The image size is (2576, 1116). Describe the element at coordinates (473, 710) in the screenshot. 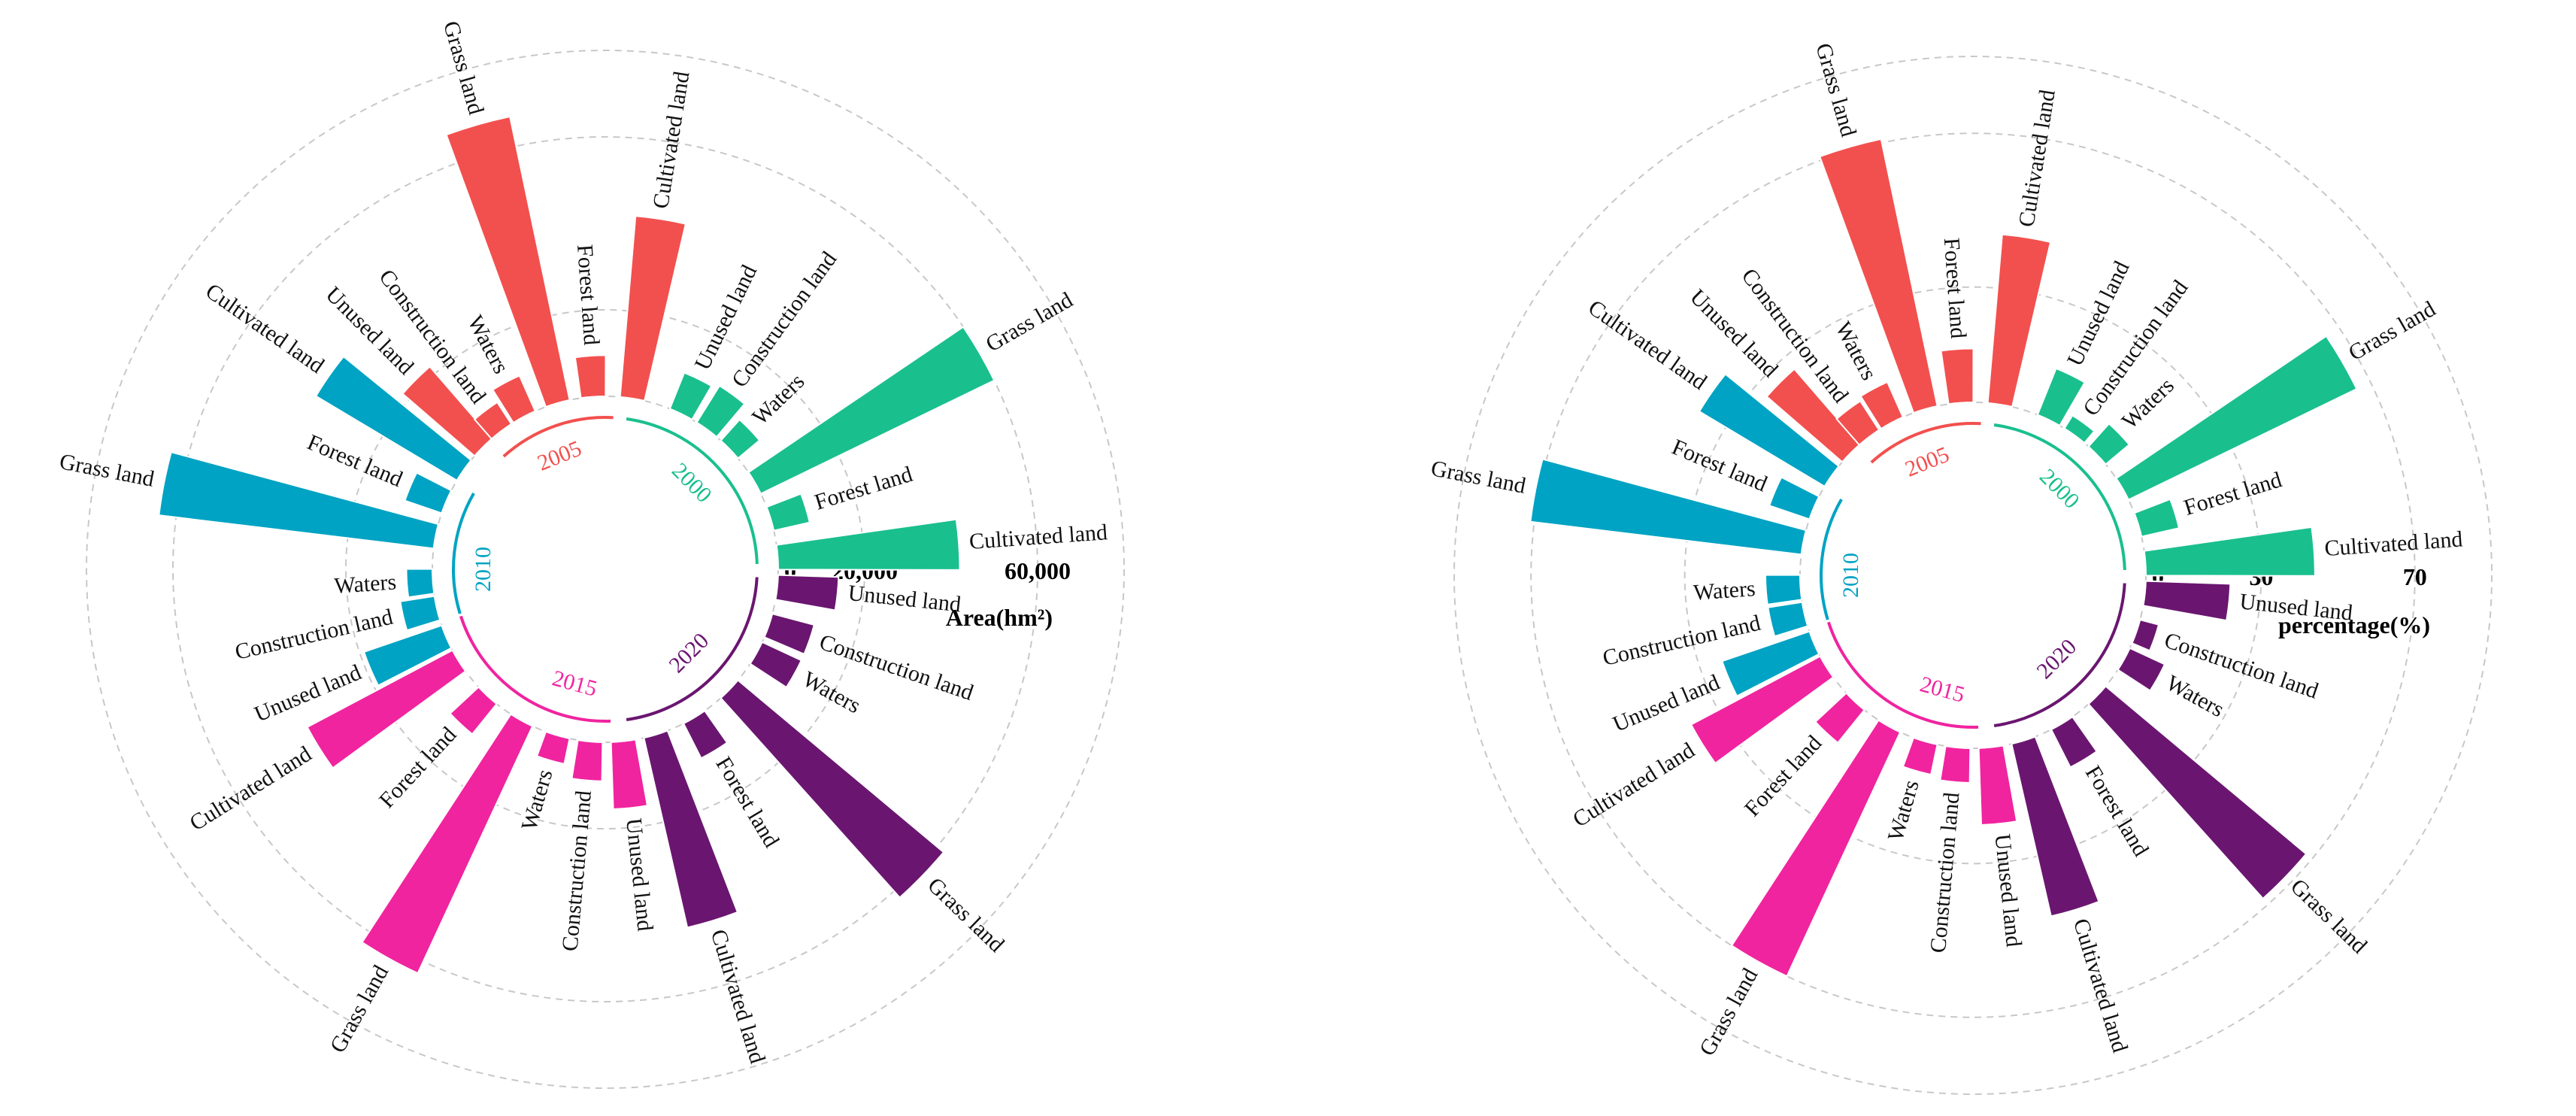

I see `bar-2015-forest-land` at that location.